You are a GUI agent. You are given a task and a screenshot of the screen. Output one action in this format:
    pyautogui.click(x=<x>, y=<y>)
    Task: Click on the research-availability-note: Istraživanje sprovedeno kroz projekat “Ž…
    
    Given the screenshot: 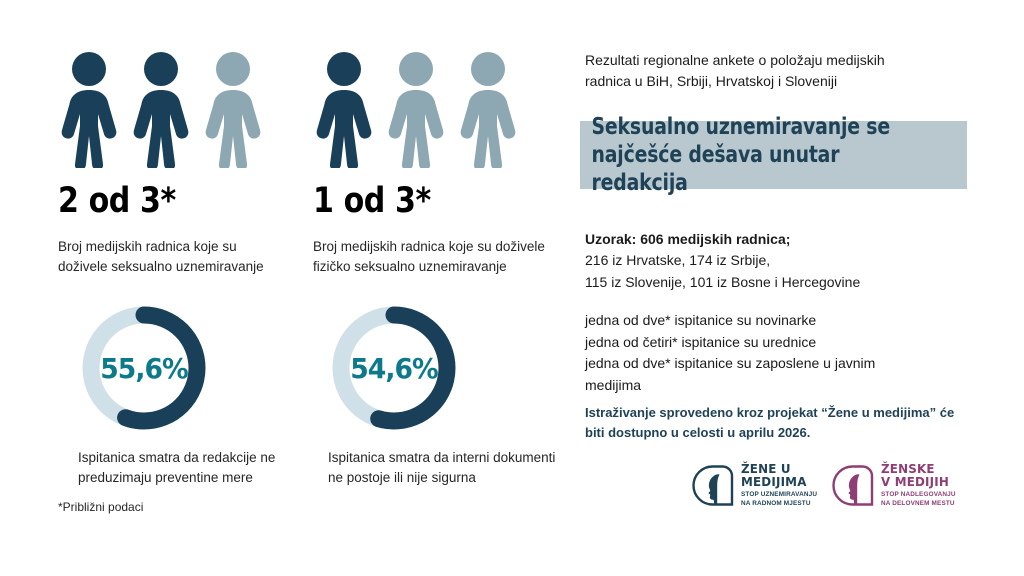 What is the action you would take?
    pyautogui.click(x=770, y=422)
    